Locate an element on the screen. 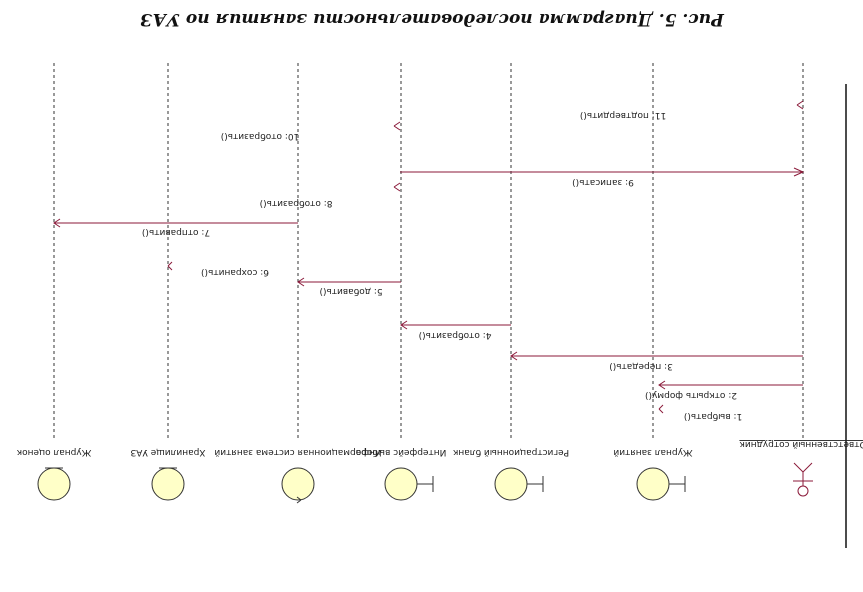 Image resolution: width=863 pixels, height=592 pixels. message-5-arrowhead is located at coordinates (301, 282).